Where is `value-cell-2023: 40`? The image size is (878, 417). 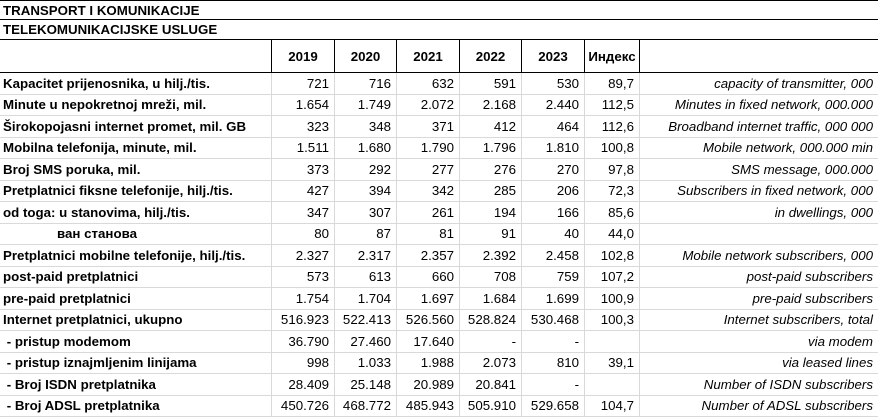 value-cell-2023: 40 is located at coordinates (552, 233).